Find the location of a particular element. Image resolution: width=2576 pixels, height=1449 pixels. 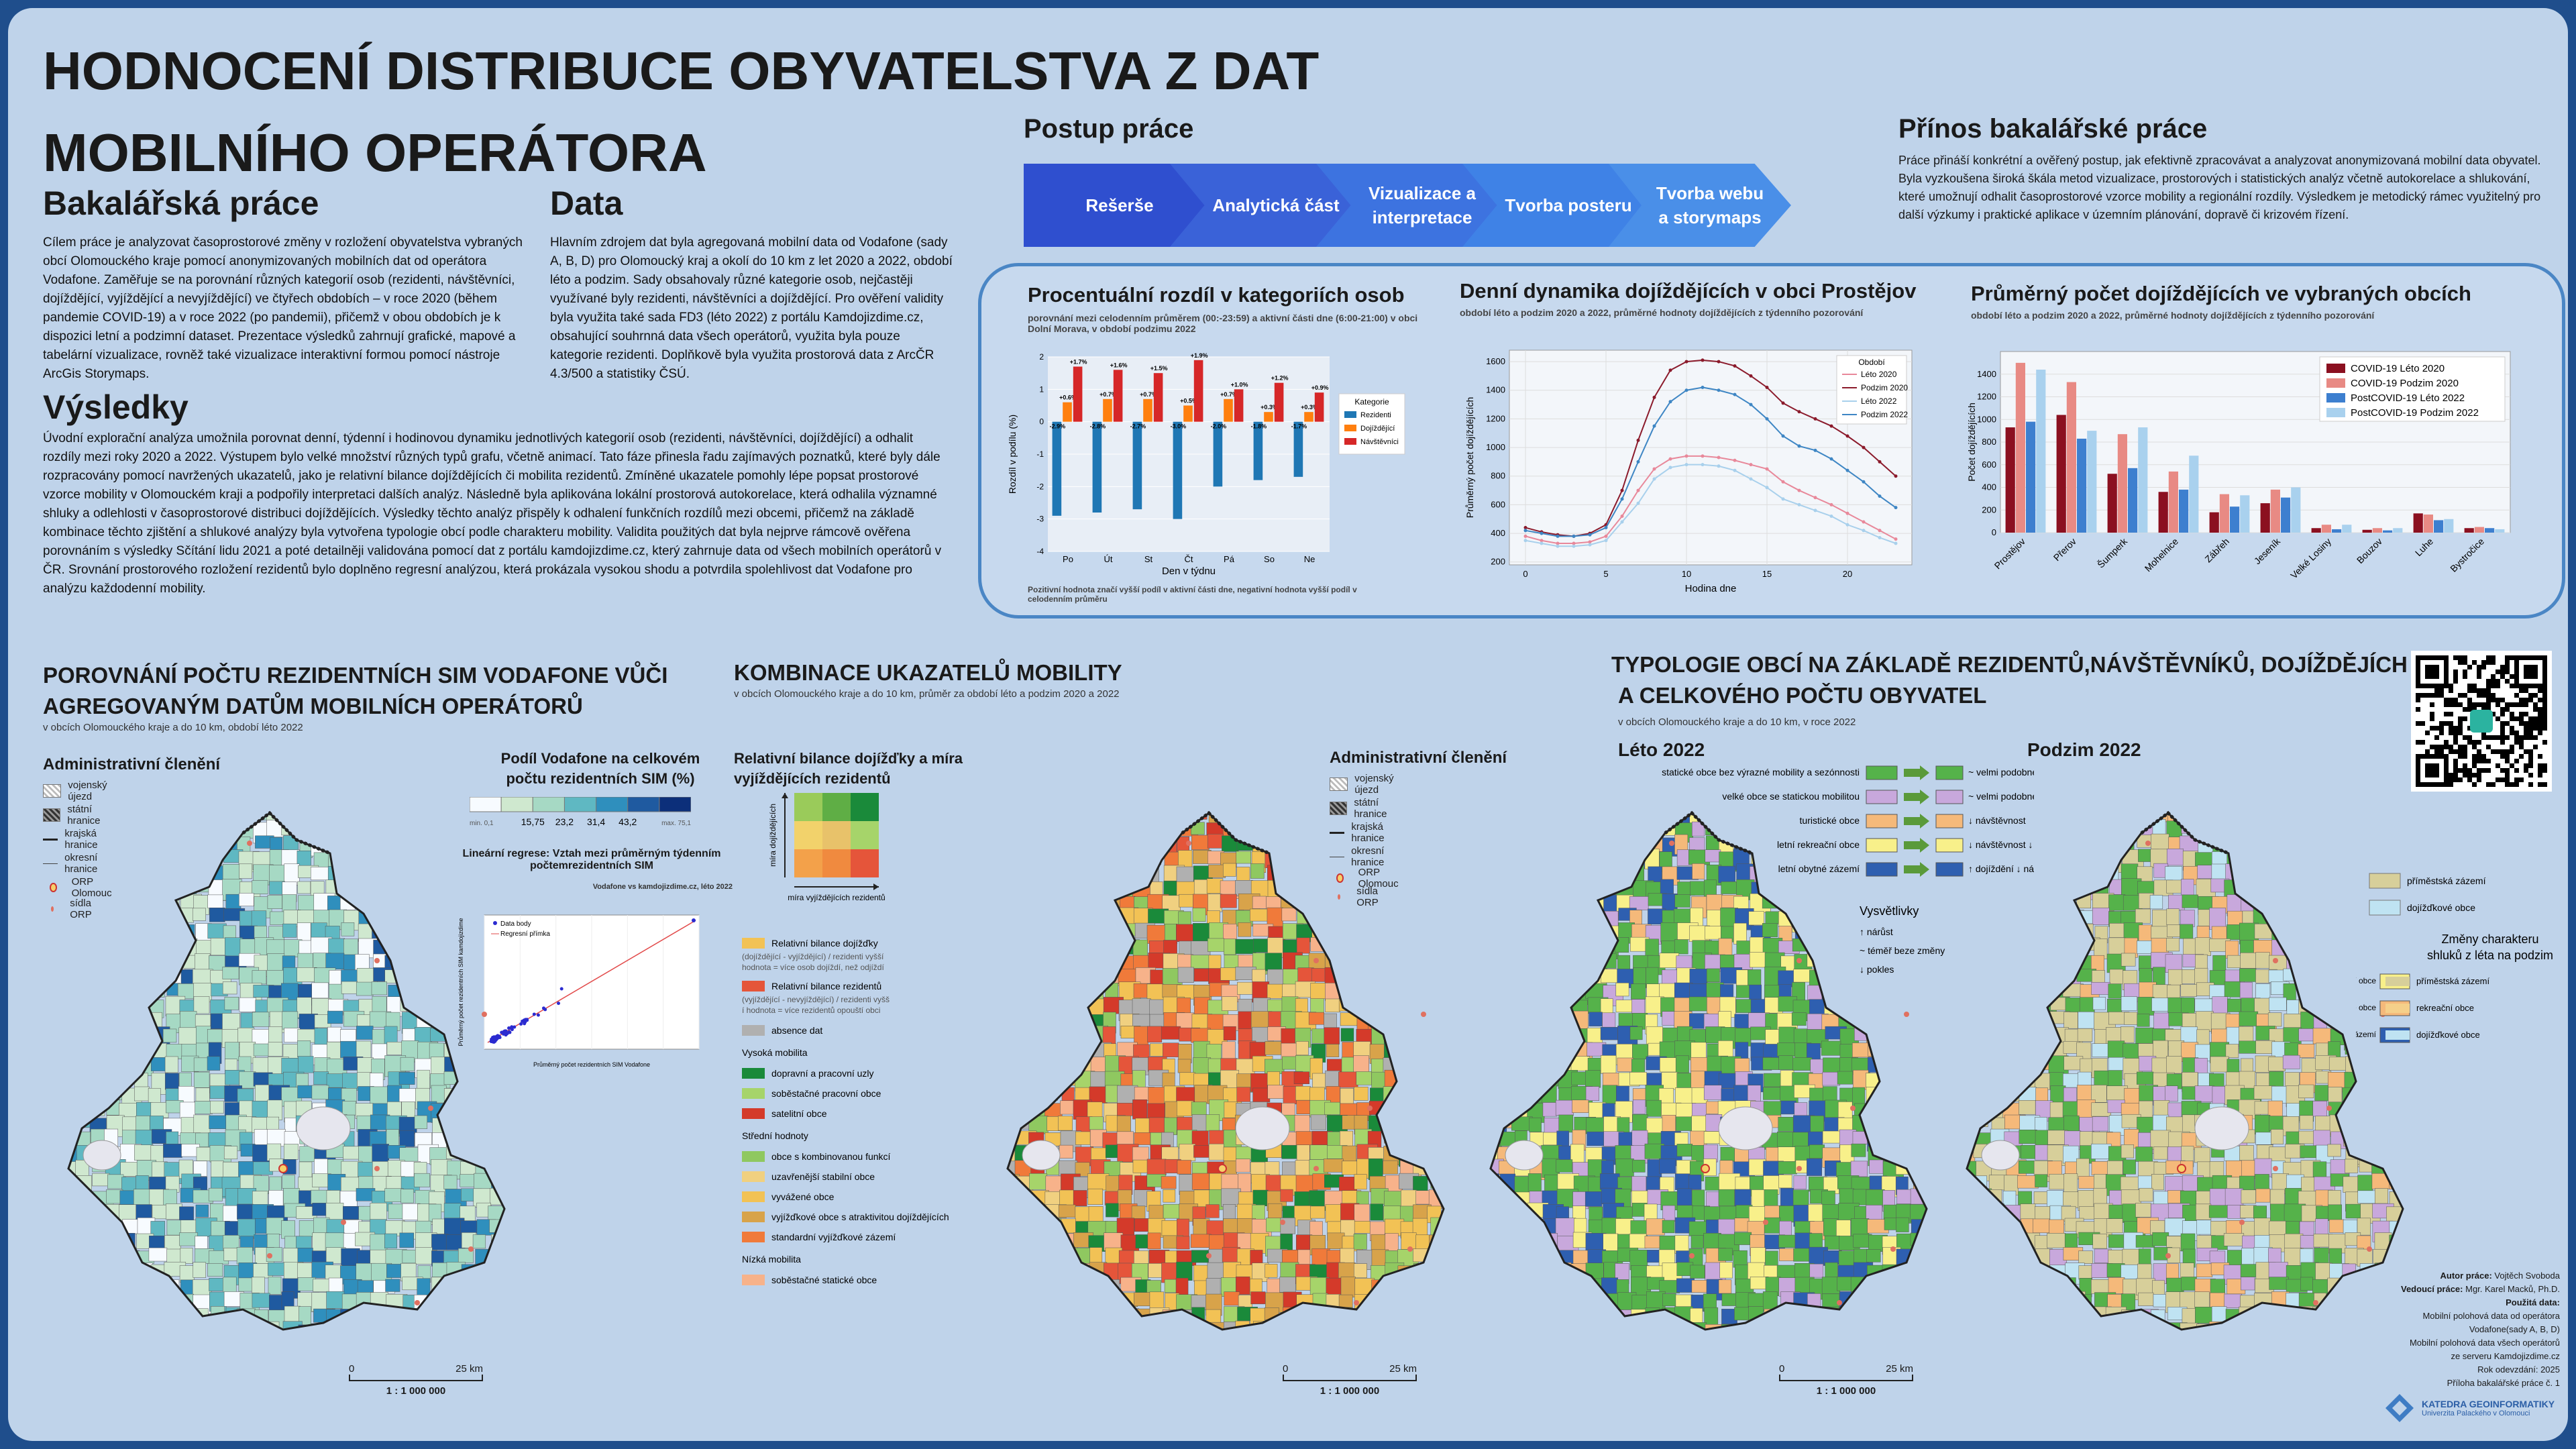

type-desc: ~ velmi podobné is located at coordinates (2001, 796).